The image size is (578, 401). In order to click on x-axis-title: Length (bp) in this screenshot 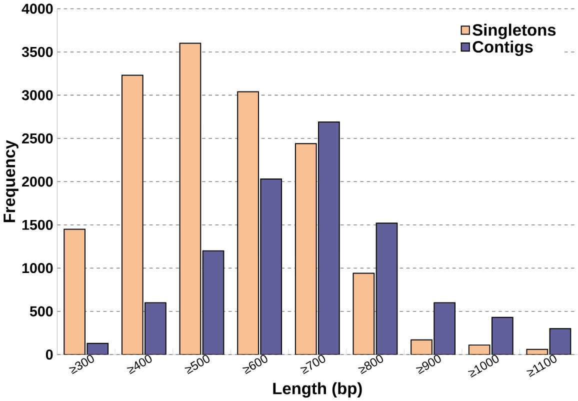, I will do `click(317, 390)`.